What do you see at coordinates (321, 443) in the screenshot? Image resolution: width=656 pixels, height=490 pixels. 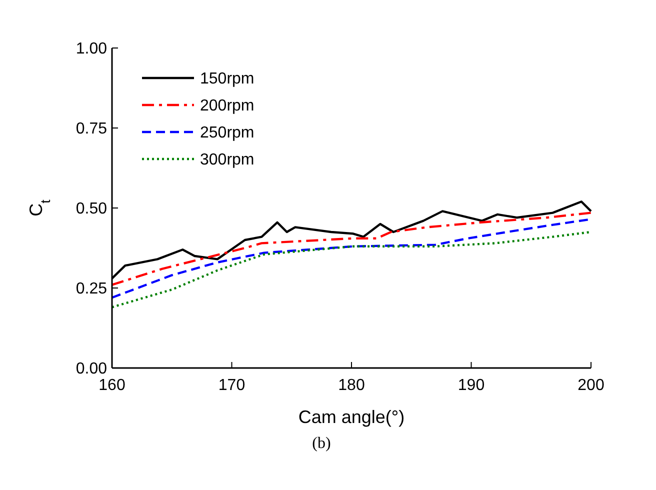 I see `text: (b)` at bounding box center [321, 443].